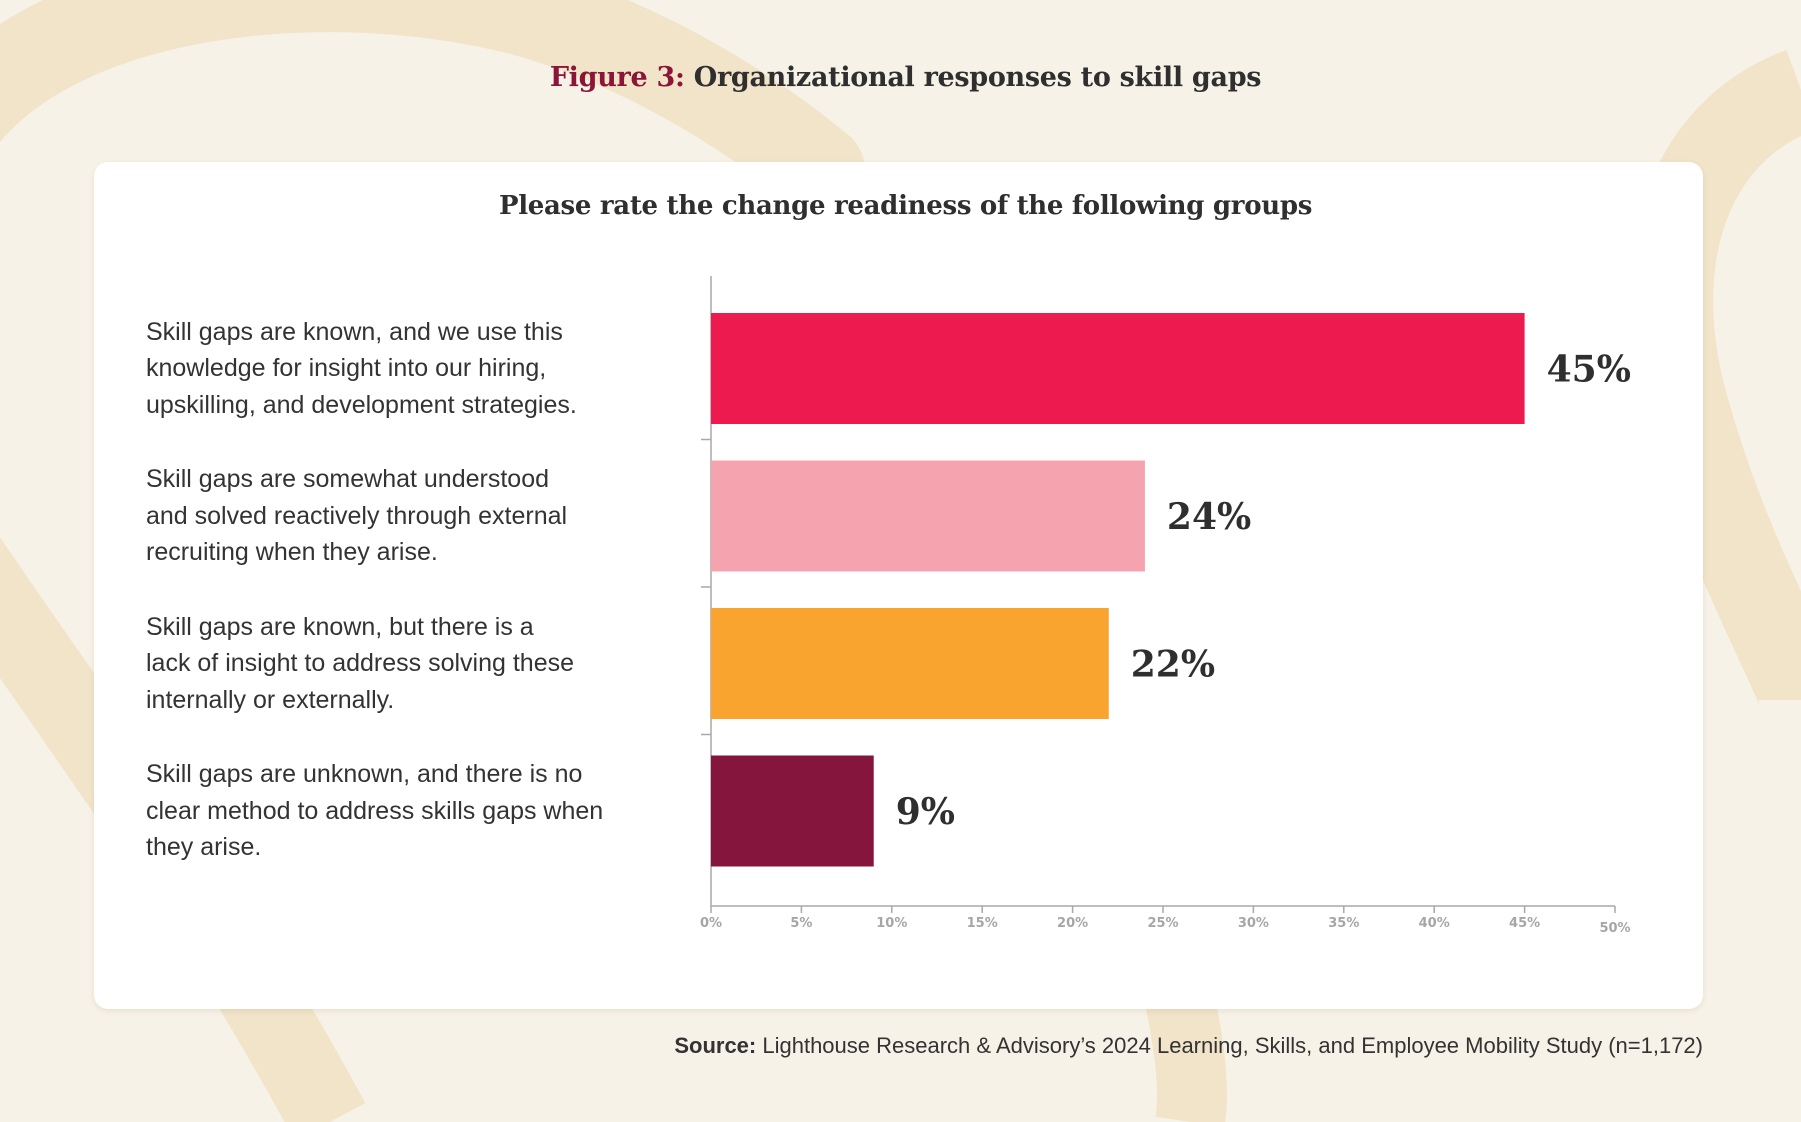 This screenshot has height=1122, width=1801. What do you see at coordinates (361, 404) in the screenshot?
I see `category-label-line: upskilling, and development strategies.` at bounding box center [361, 404].